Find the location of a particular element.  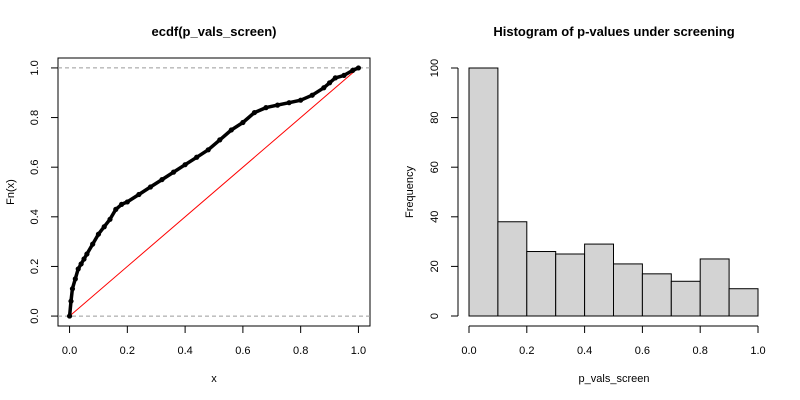

histogram-x-tick-label: 0.8 is located at coordinates (700, 351).